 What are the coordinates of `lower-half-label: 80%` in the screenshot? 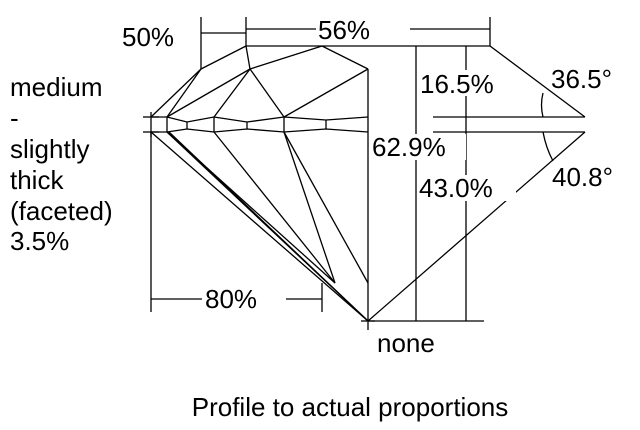 It's located at (231, 299).